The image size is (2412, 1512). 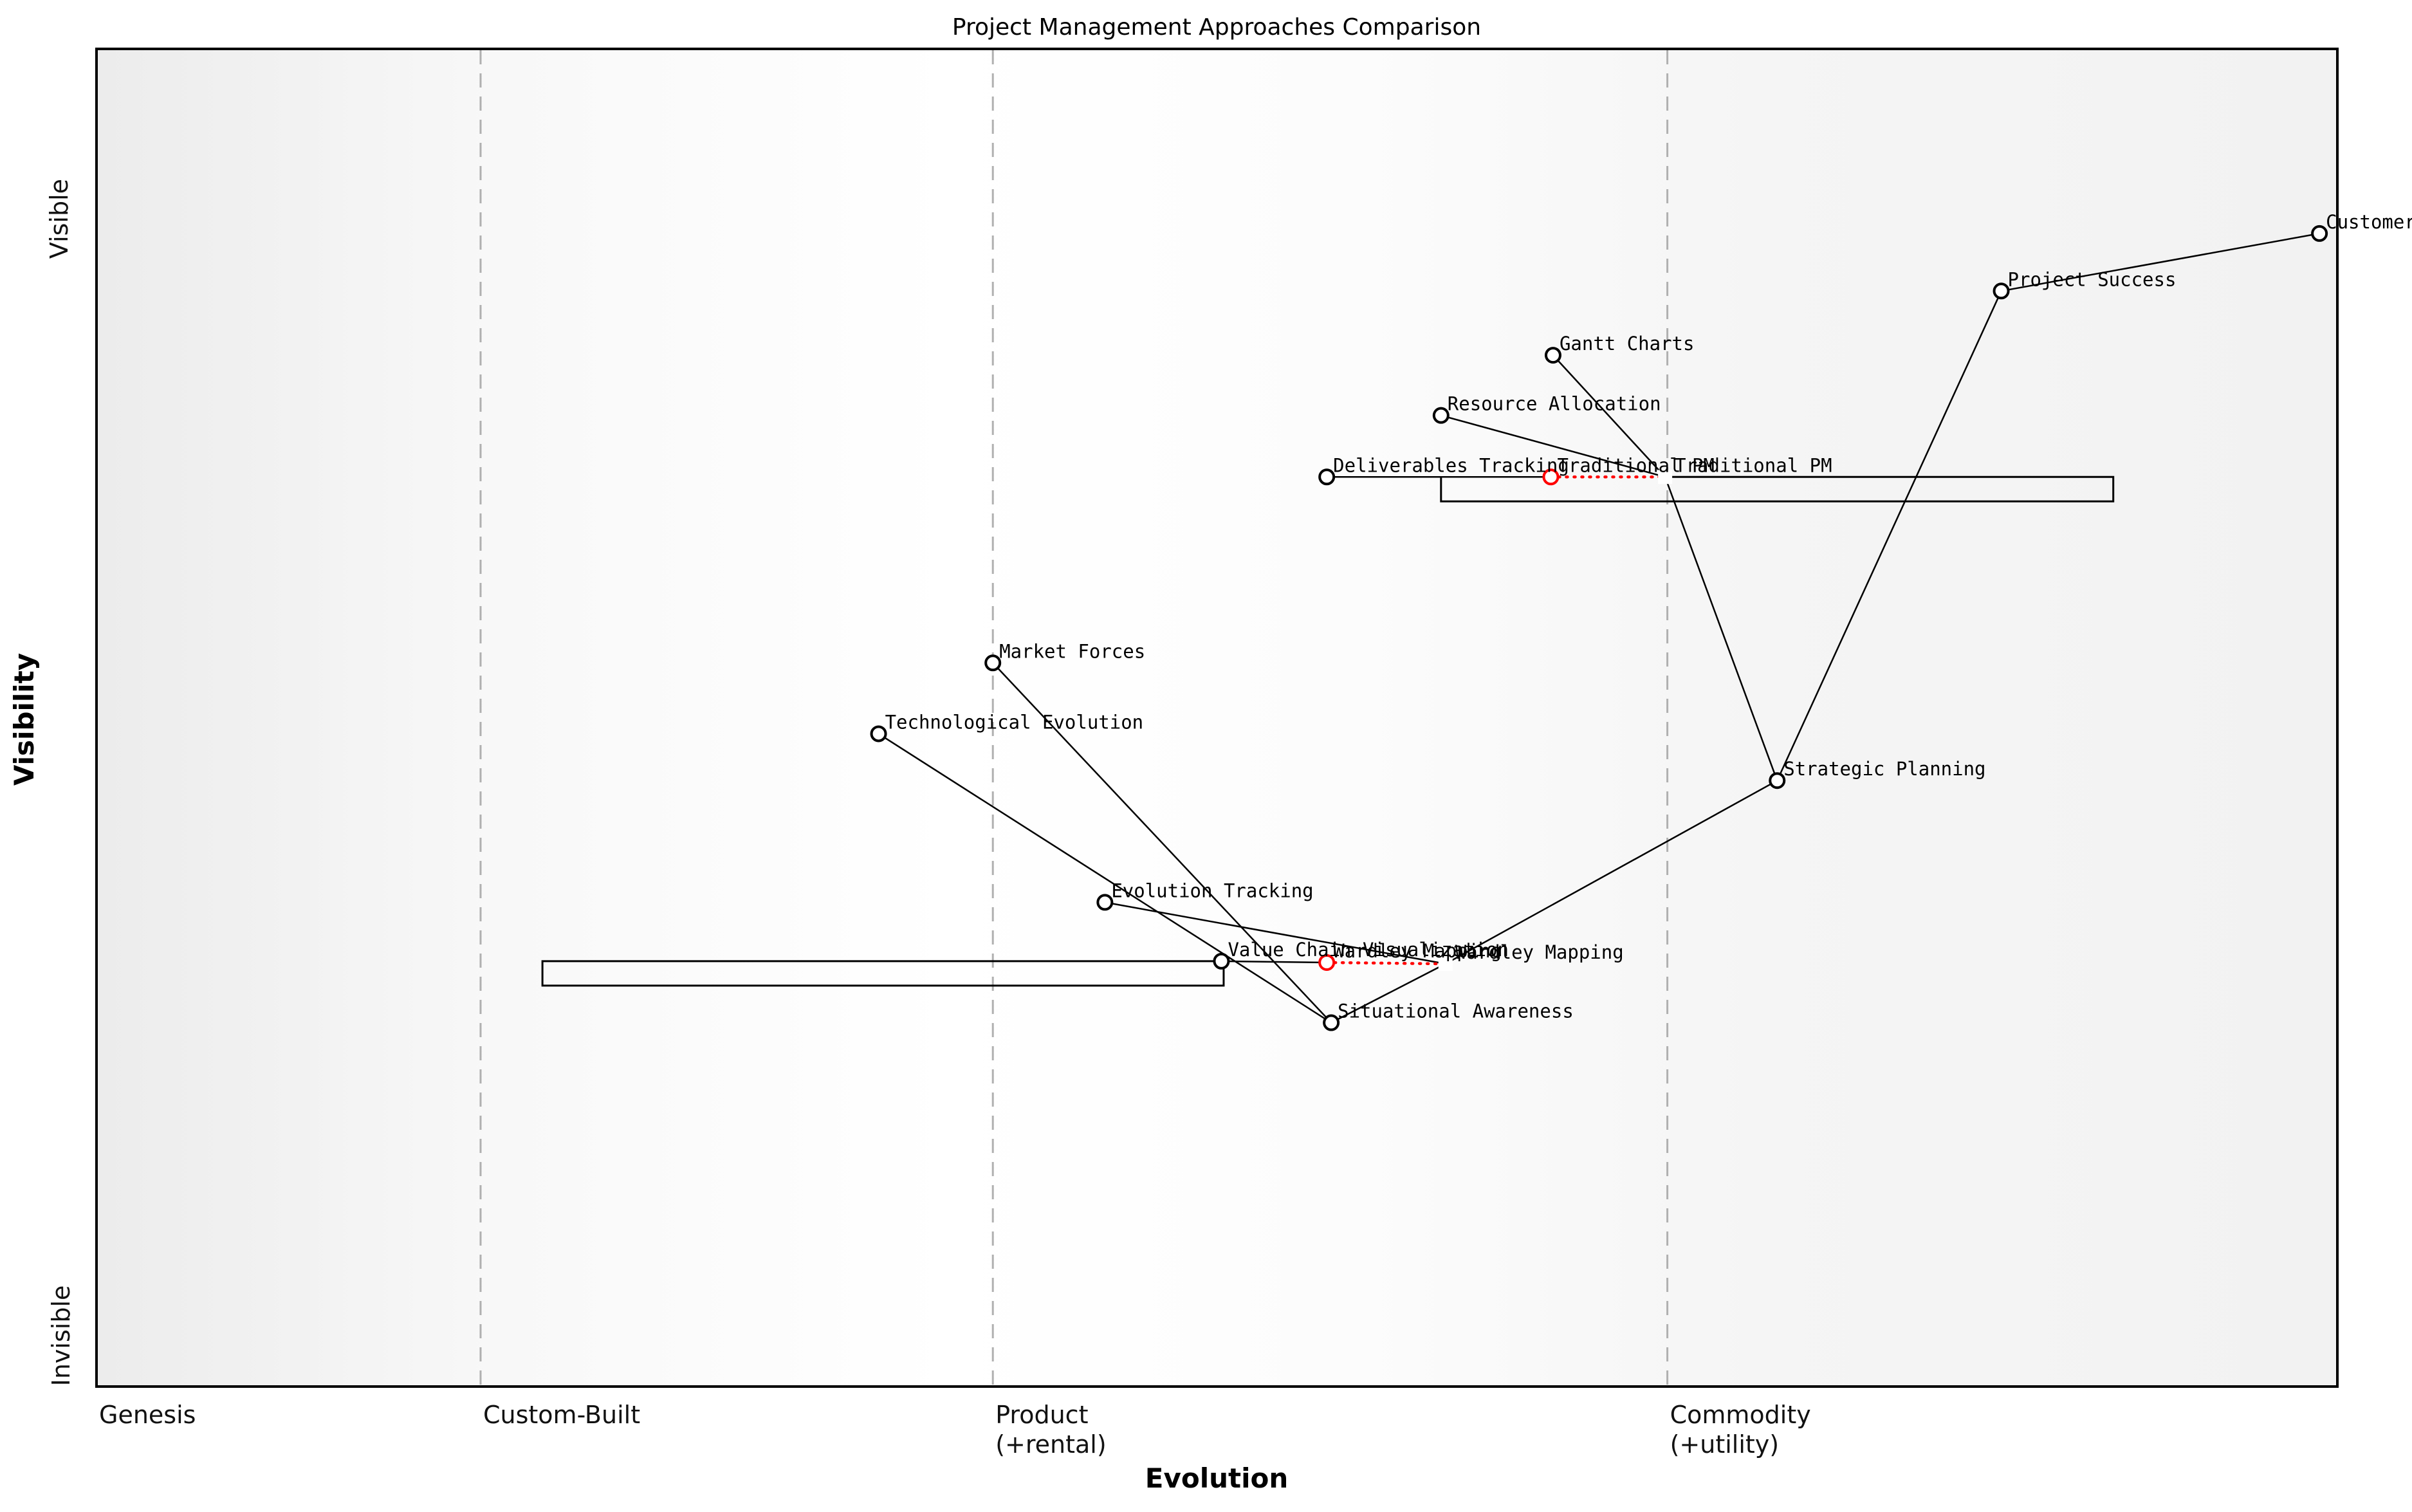 What do you see at coordinates (1451, 465) in the screenshot?
I see `node-label-deliverables_tracking: Deliverables Tracking` at bounding box center [1451, 465].